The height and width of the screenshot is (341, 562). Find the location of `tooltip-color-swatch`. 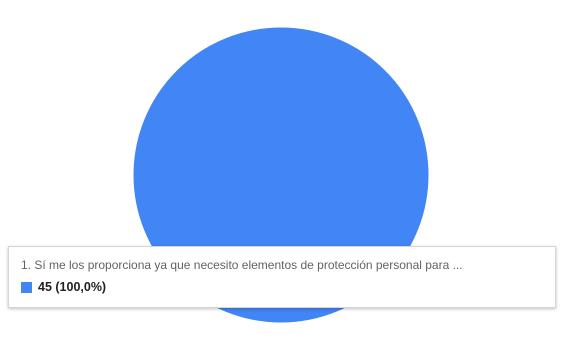

tooltip-color-swatch is located at coordinates (26, 287).